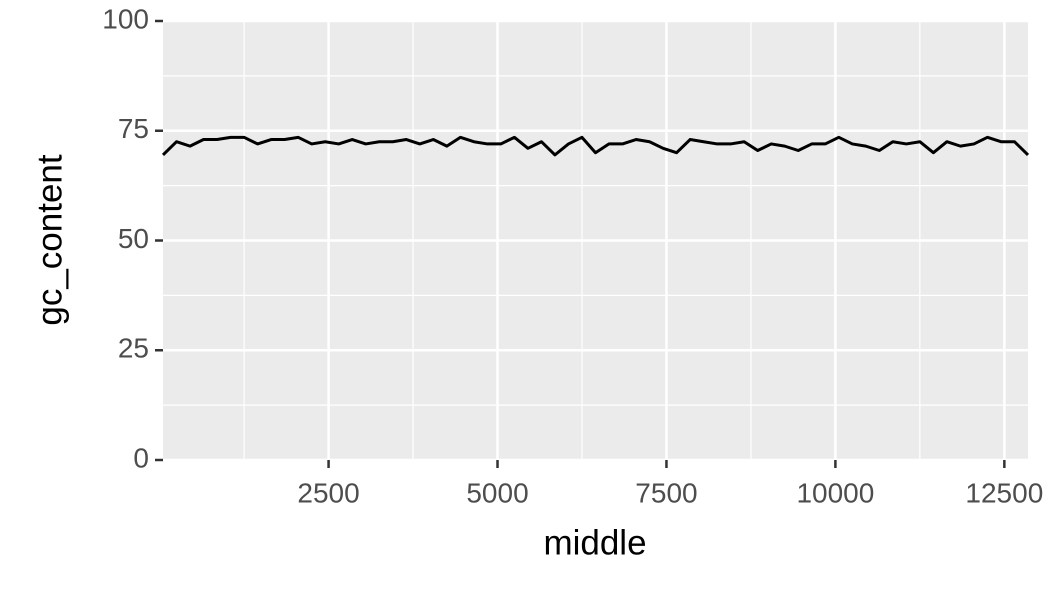 Image resolution: width=1051 pixels, height=595 pixels. I want to click on y-tick-label: 100, so click(125, 18).